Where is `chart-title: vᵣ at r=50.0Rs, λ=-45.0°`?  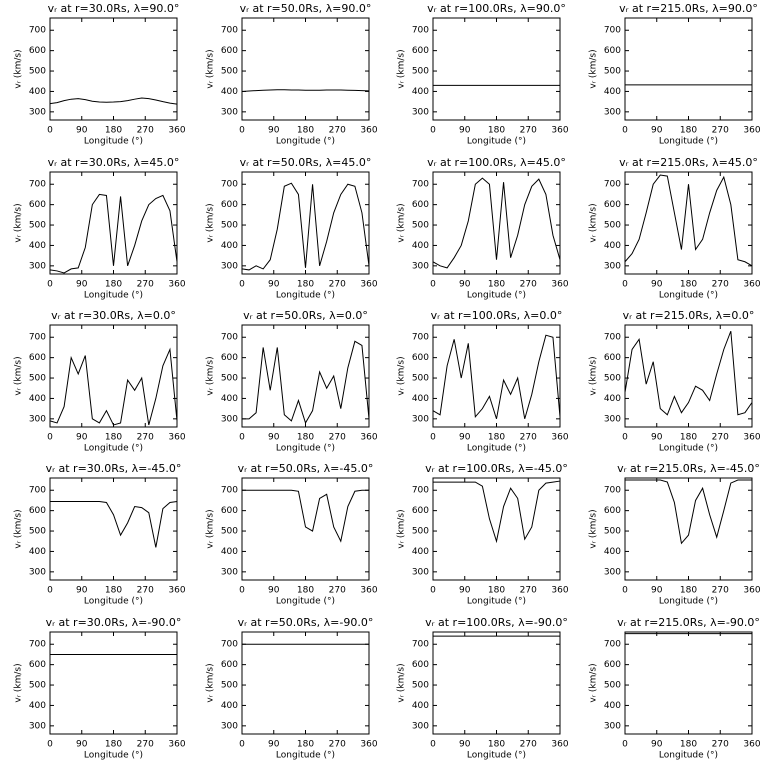 chart-title: vᵣ at r=50.0Rs, λ=-45.0° is located at coordinates (306, 468).